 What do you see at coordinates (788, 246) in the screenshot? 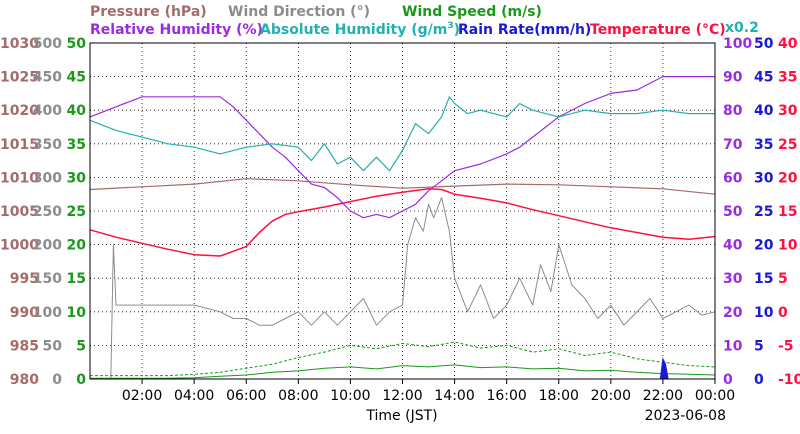
I see `temp-tick-label: 10` at bounding box center [788, 246].